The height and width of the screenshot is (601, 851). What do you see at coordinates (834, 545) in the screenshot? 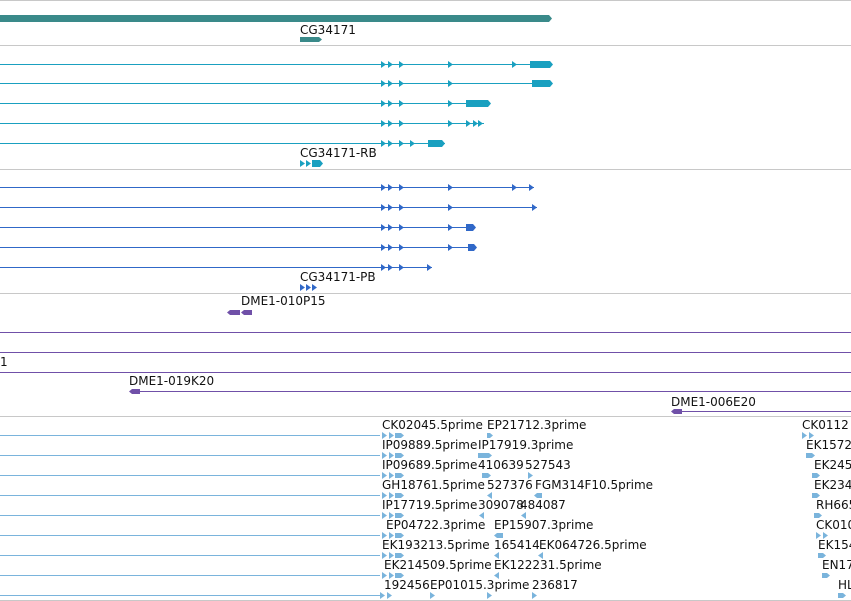
I see `est-label: EK154` at bounding box center [834, 545].